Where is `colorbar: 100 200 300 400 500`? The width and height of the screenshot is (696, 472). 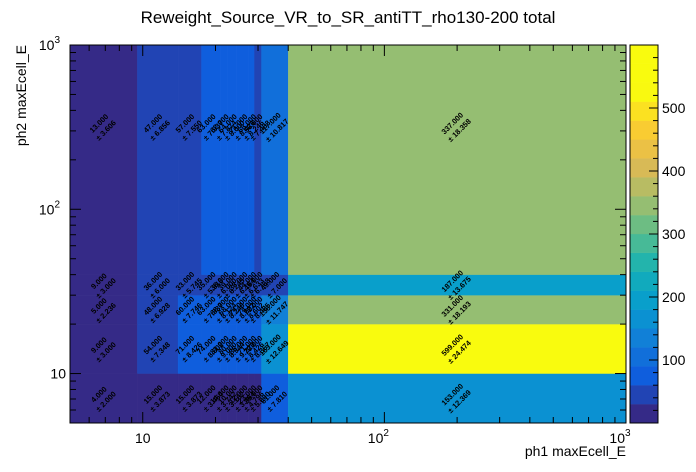
colorbar: 100 200 300 400 500 is located at coordinates (657, 234).